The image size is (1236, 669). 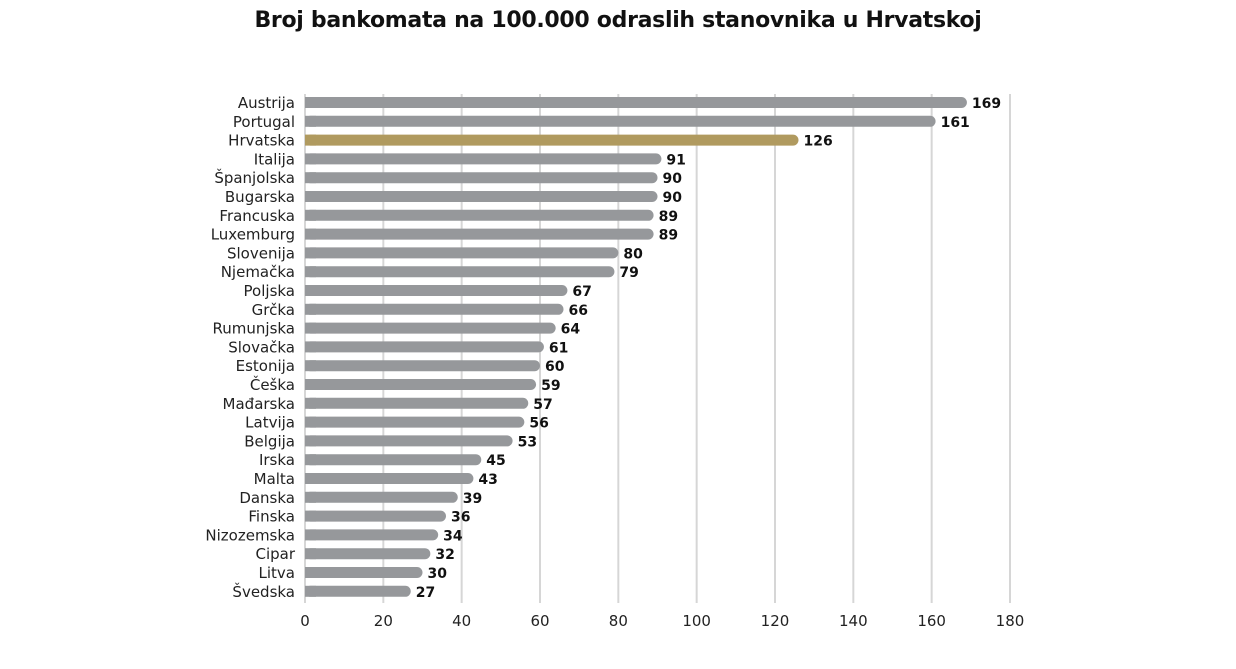 I want to click on x-tick-label: 120, so click(x=775, y=621).